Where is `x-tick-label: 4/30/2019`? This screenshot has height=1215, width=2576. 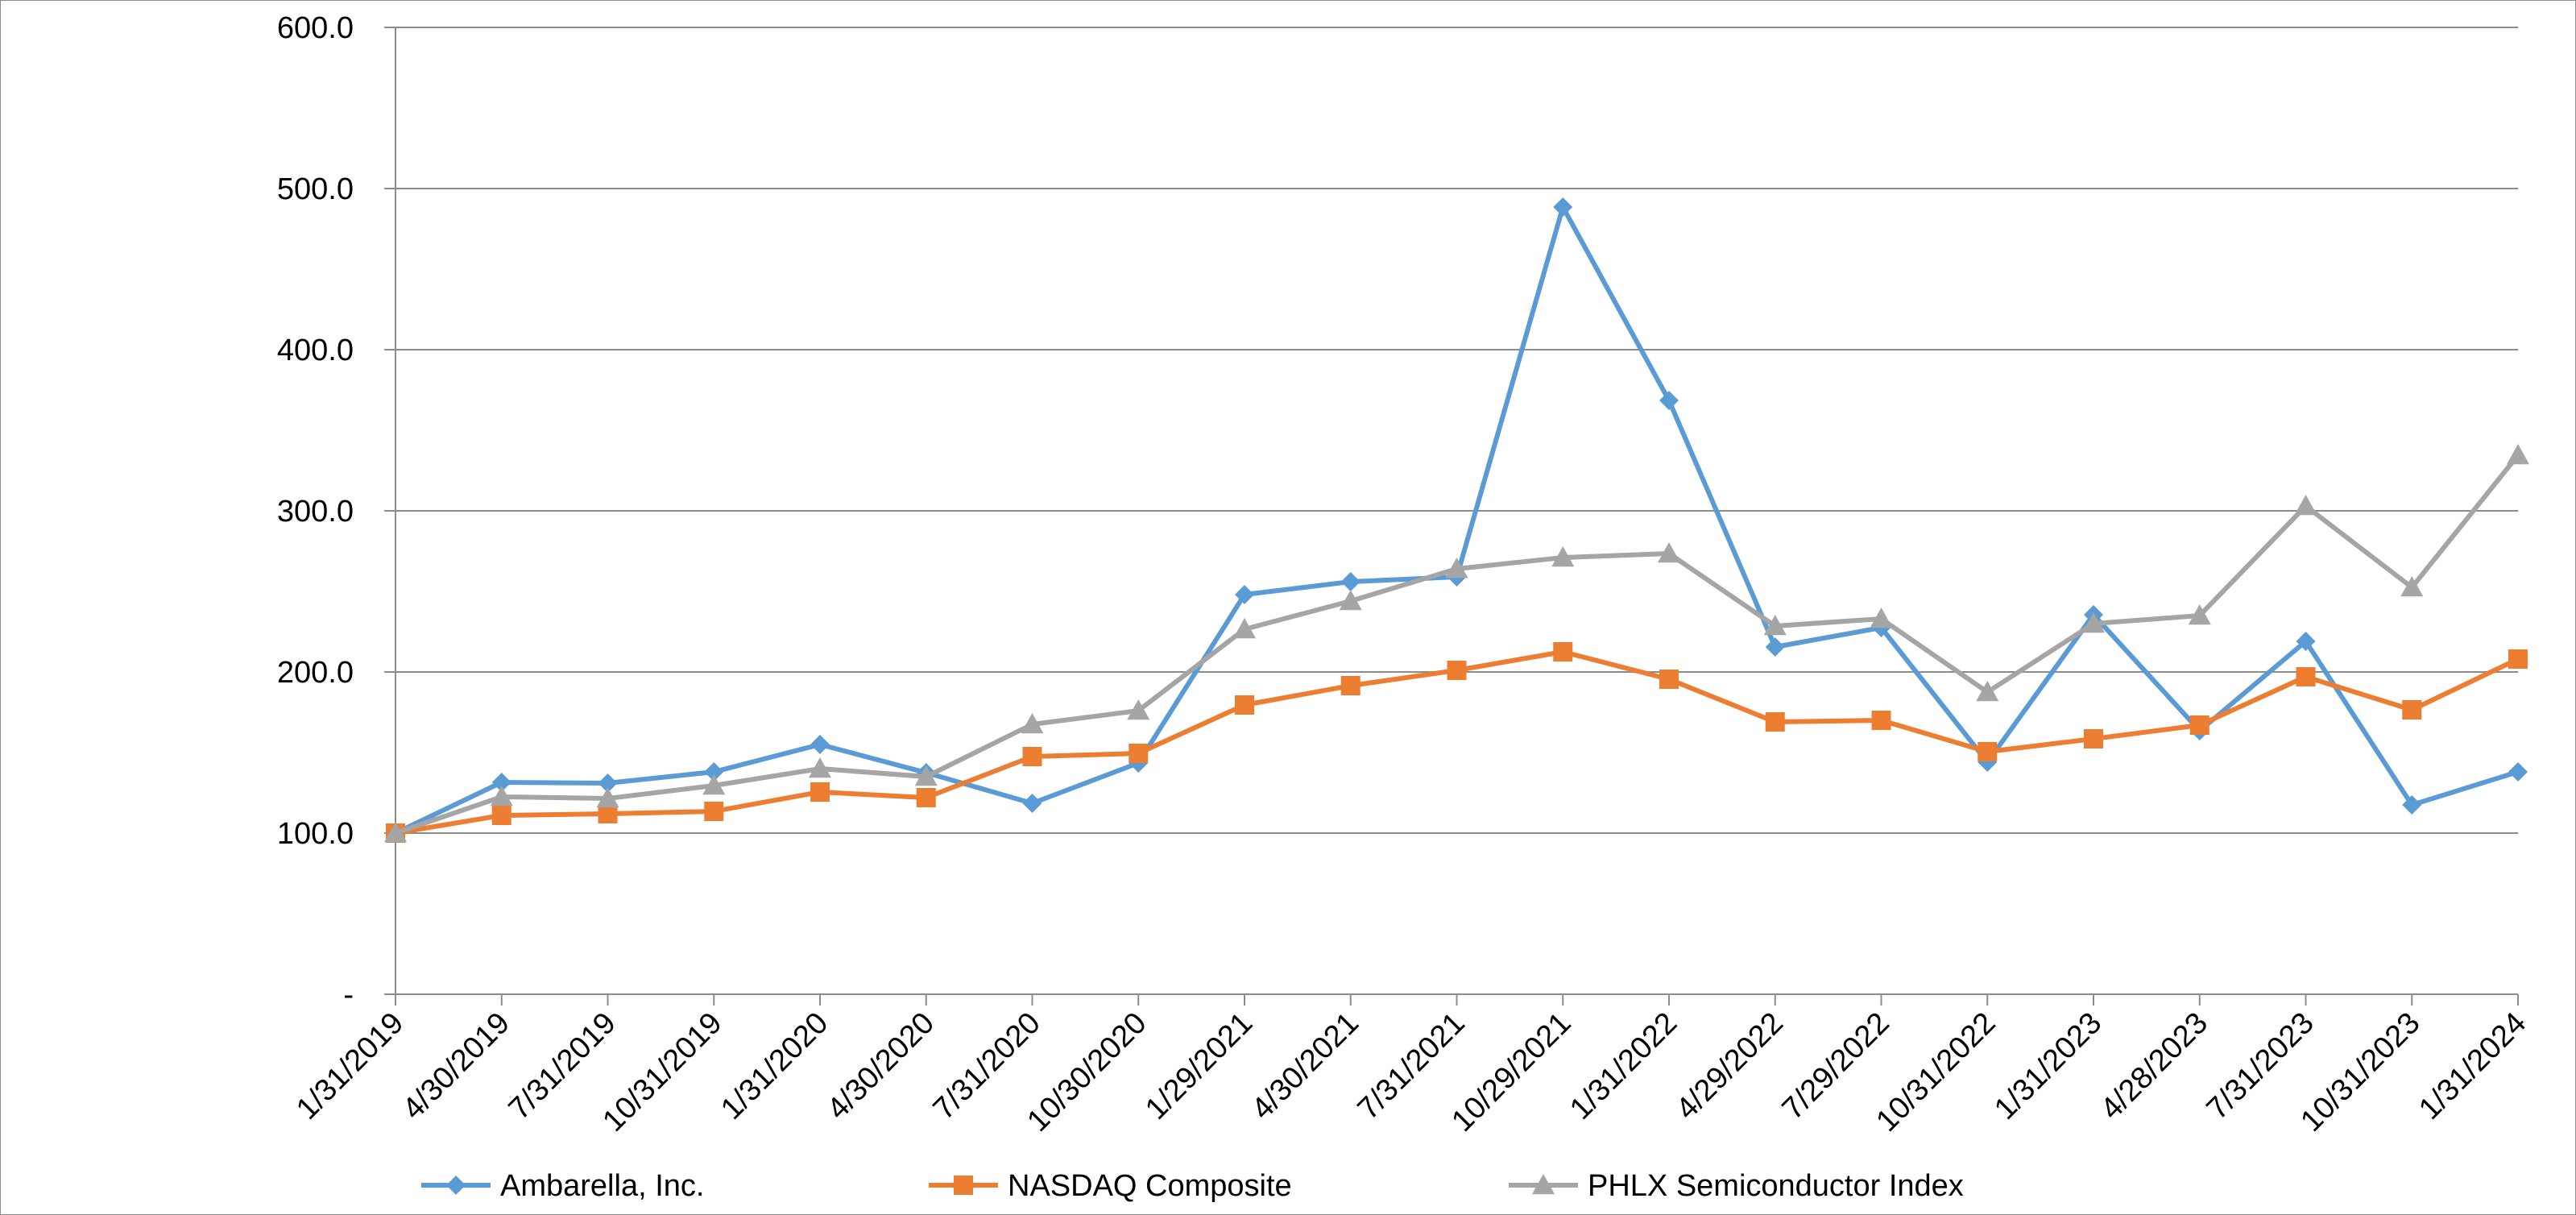
x-tick-label: 4/30/2019 is located at coordinates (456, 1066).